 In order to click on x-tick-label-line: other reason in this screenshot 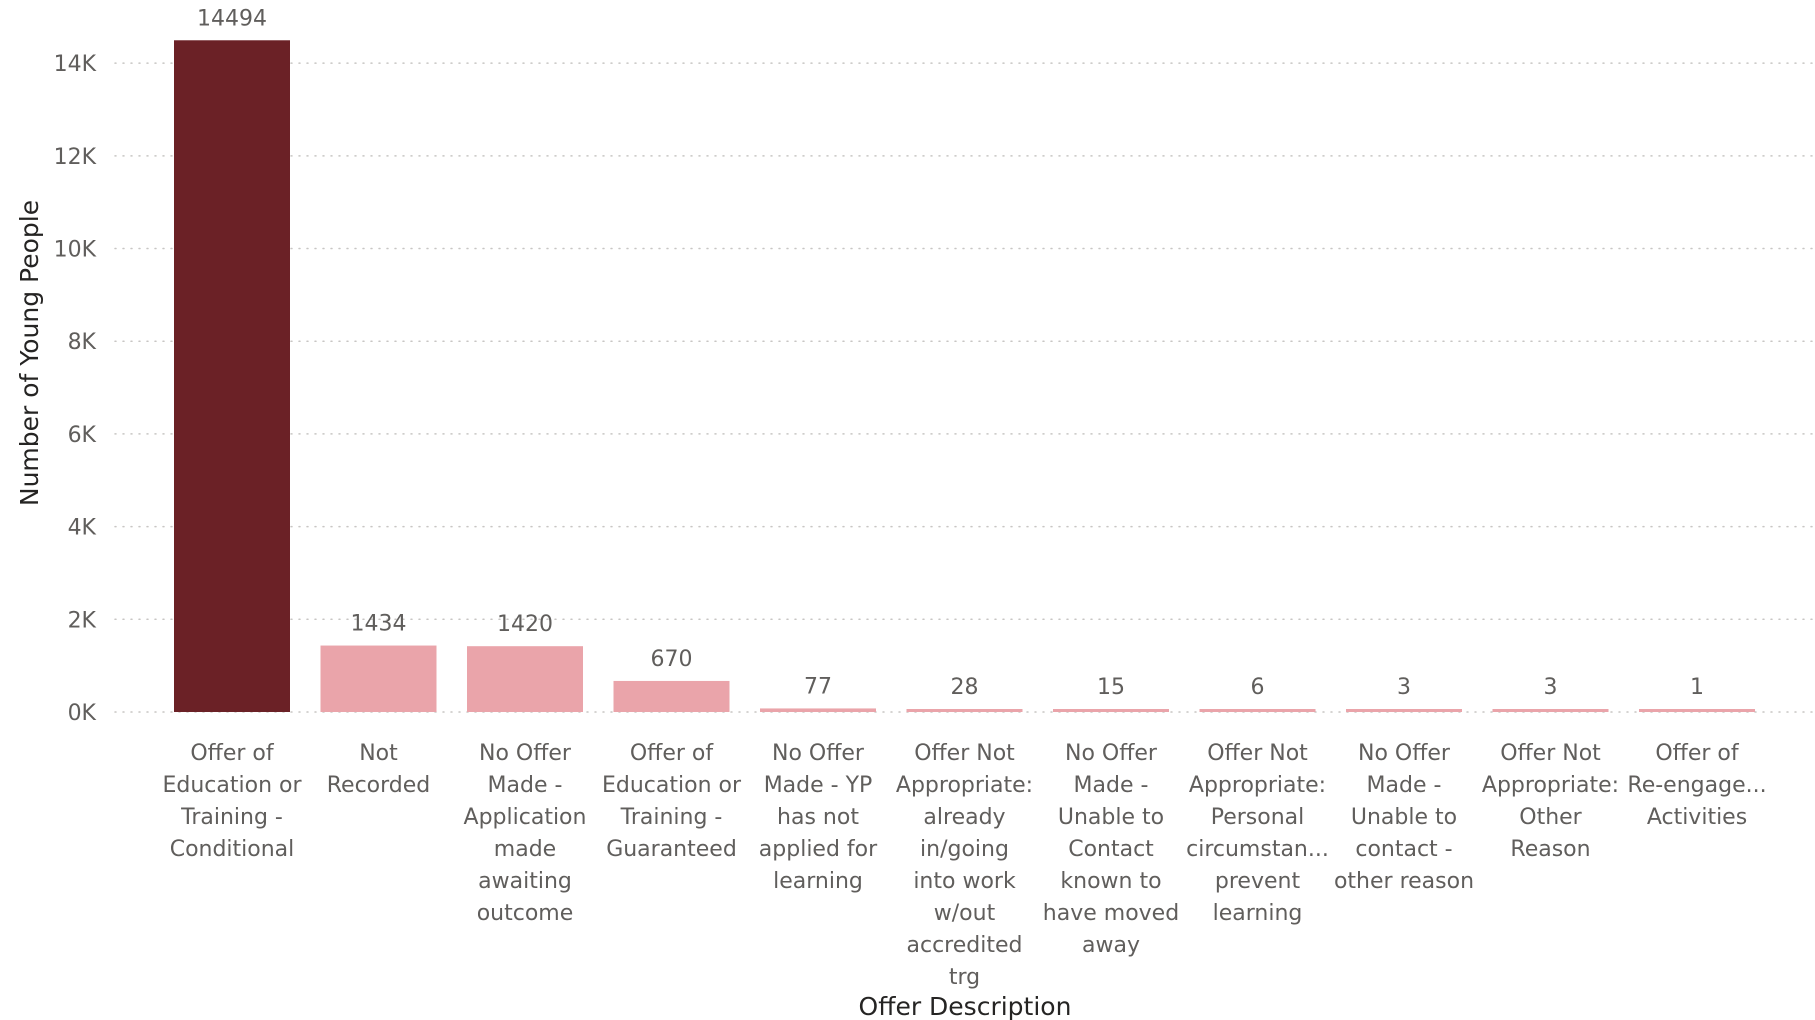, I will do `click(1404, 881)`.